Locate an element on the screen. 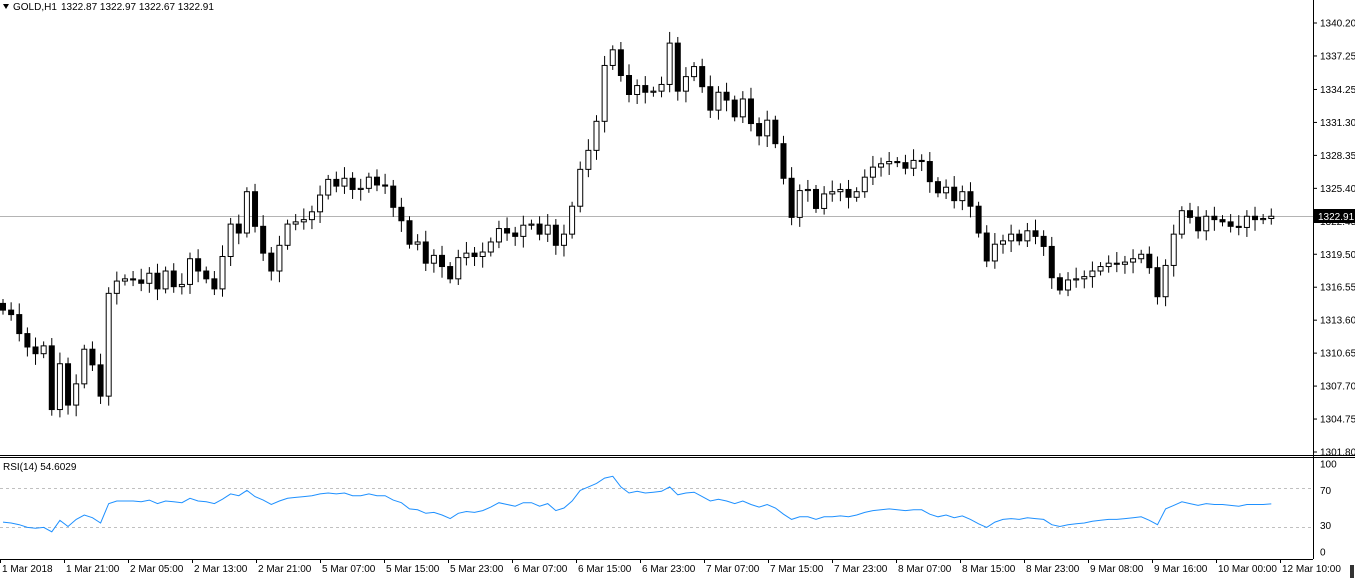 Image resolution: width=1355 pixels, height=579 pixels. rsi-tick-label: 30 is located at coordinates (1326, 526).